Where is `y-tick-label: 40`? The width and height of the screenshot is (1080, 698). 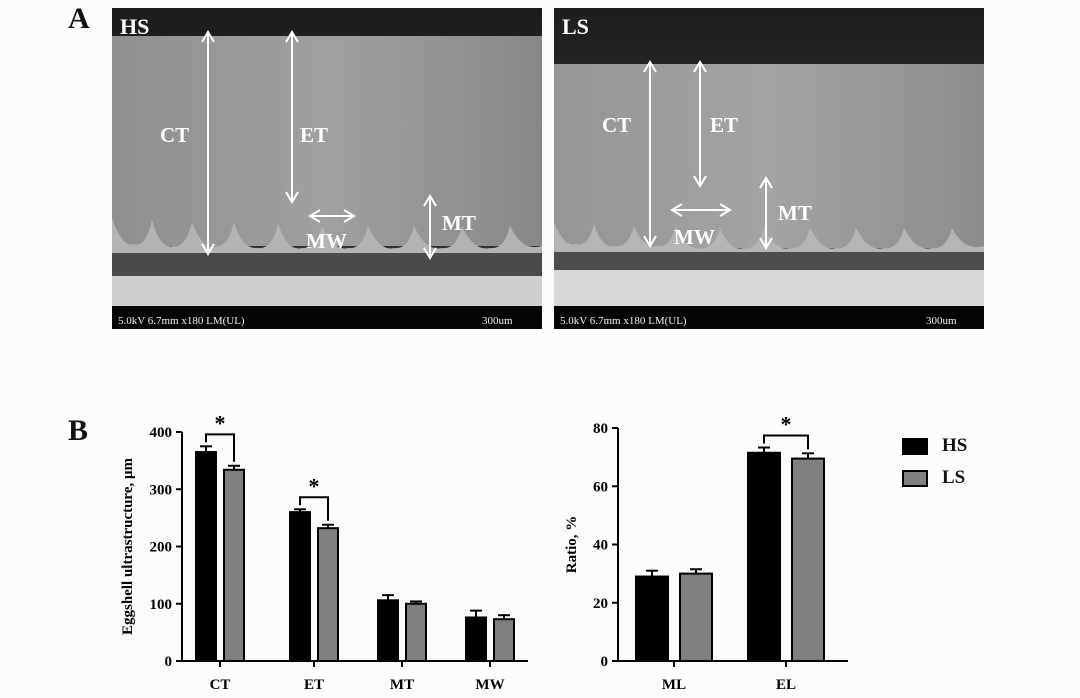 y-tick-label: 40 is located at coordinates (600, 546).